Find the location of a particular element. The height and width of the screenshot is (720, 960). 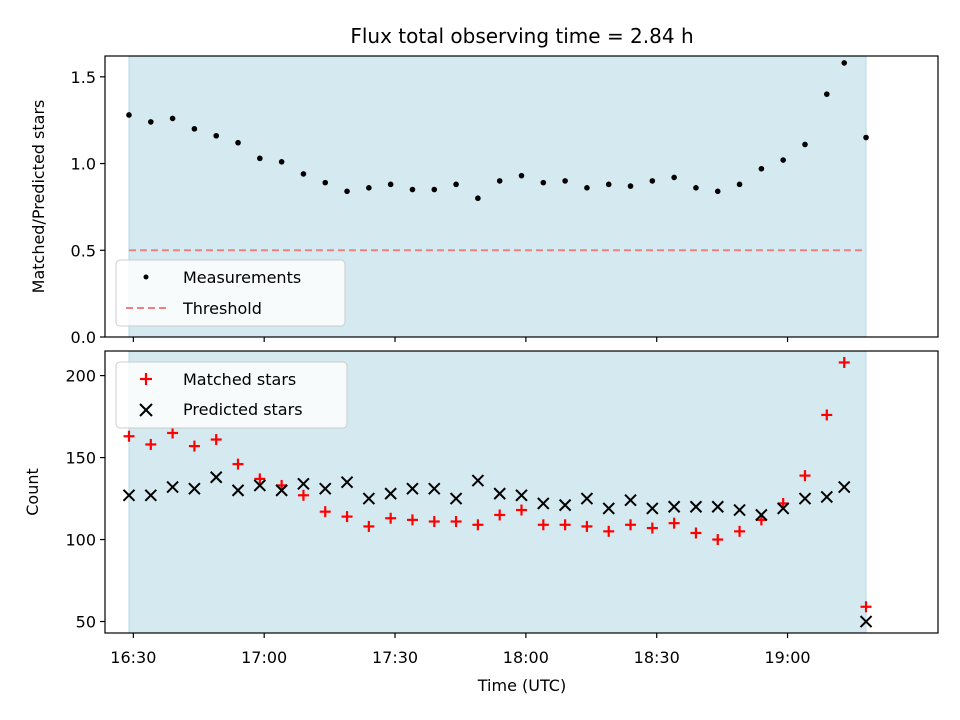

legend-matched-label: Matched stars is located at coordinates (239, 379).